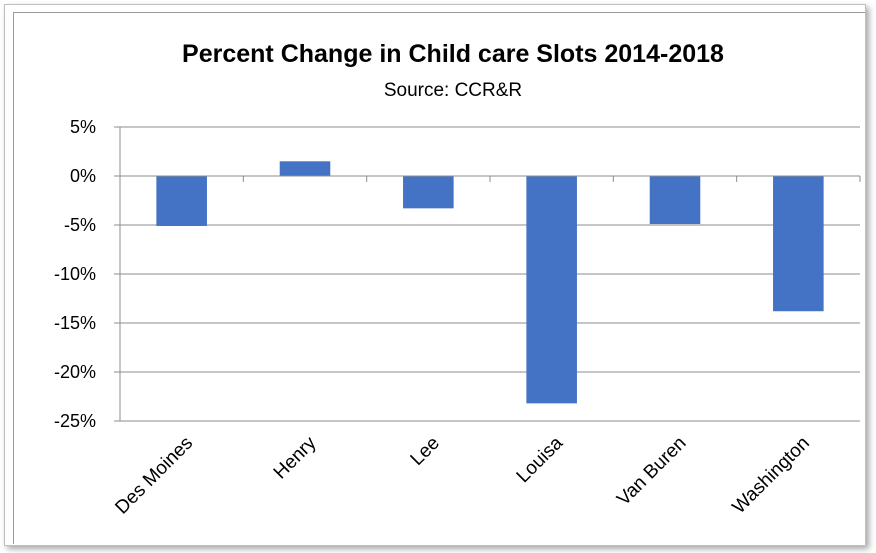 The width and height of the screenshot is (876, 553). What do you see at coordinates (540, 459) in the screenshot?
I see `x-tick-label: Louisa` at bounding box center [540, 459].